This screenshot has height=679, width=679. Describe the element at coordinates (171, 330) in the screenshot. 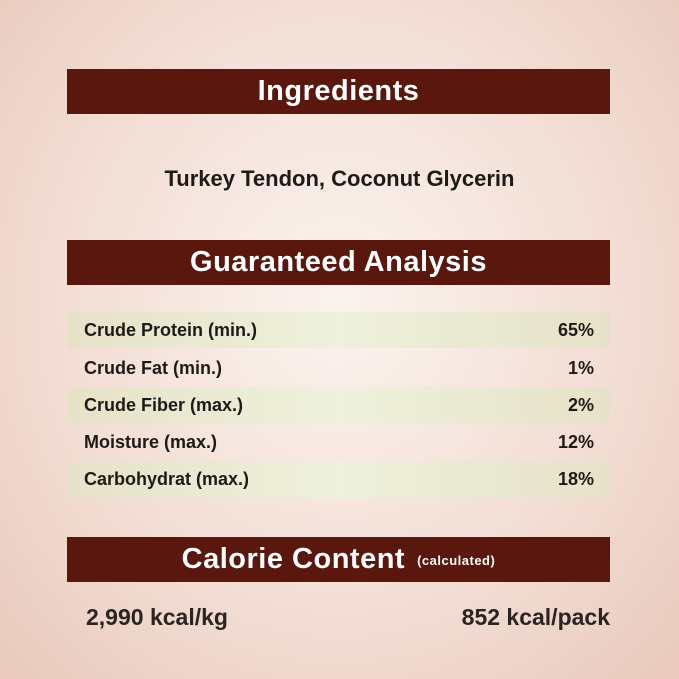

I see `row-label: Crude Protein (min.)` at that location.